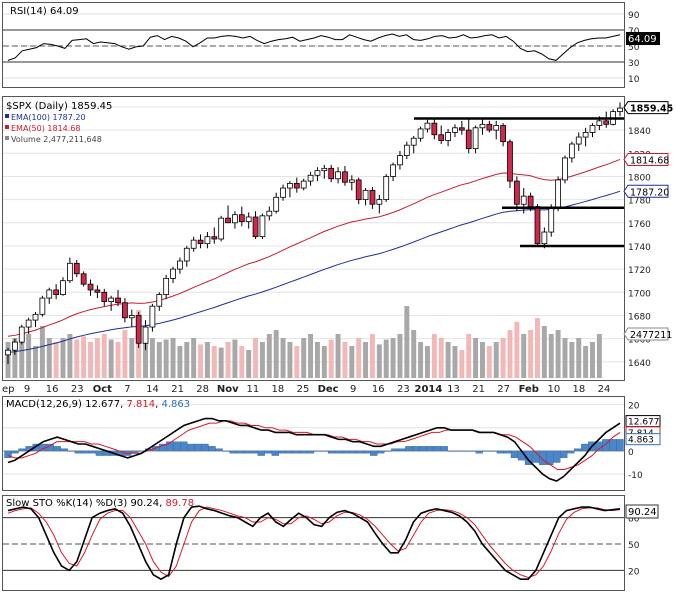 This screenshot has height=593, width=676. I want to click on x-axis-label: Nov, so click(228, 389).